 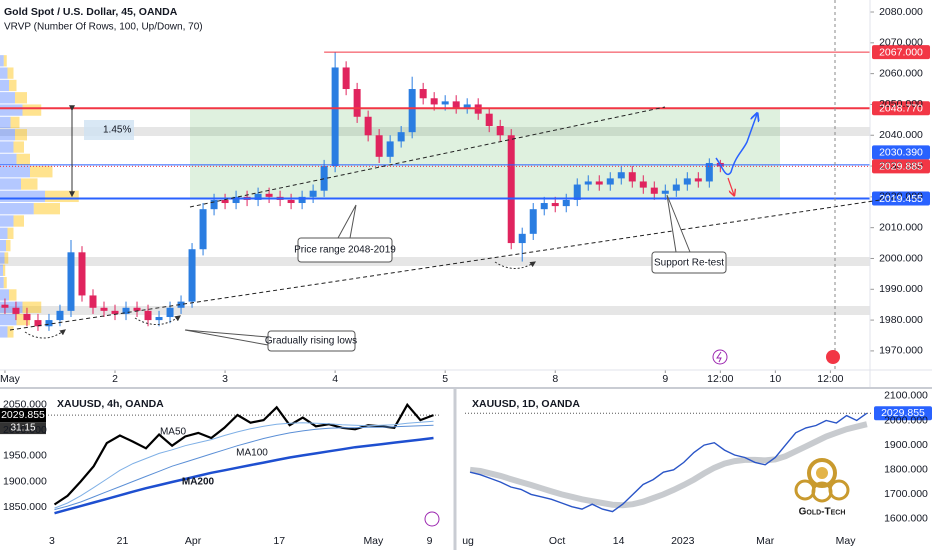 What do you see at coordinates (485, 153) in the screenshot?
I see `range-zone` at bounding box center [485, 153].